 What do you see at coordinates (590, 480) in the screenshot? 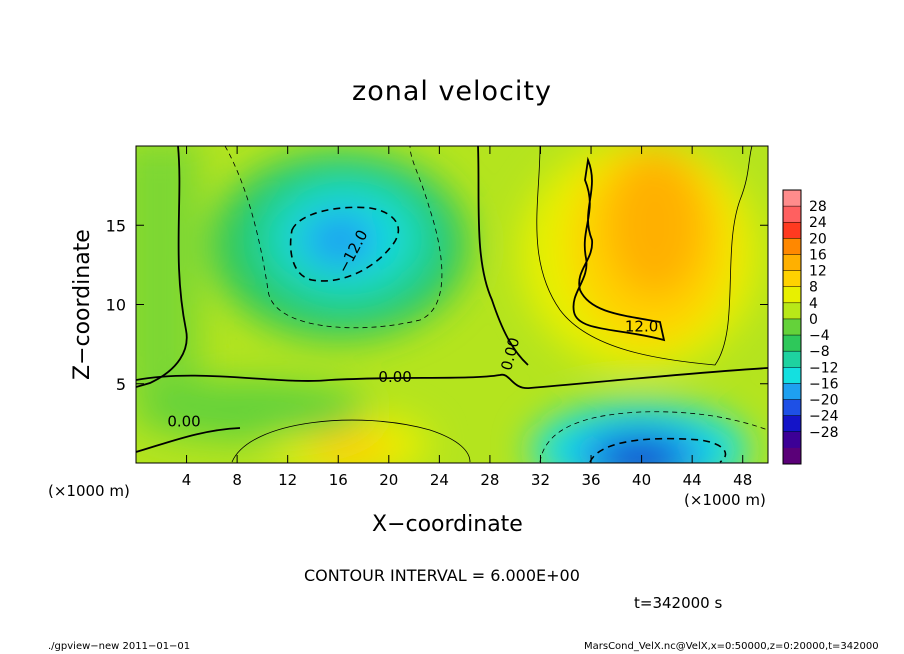
I see `x-tick-label: 36` at bounding box center [590, 480].